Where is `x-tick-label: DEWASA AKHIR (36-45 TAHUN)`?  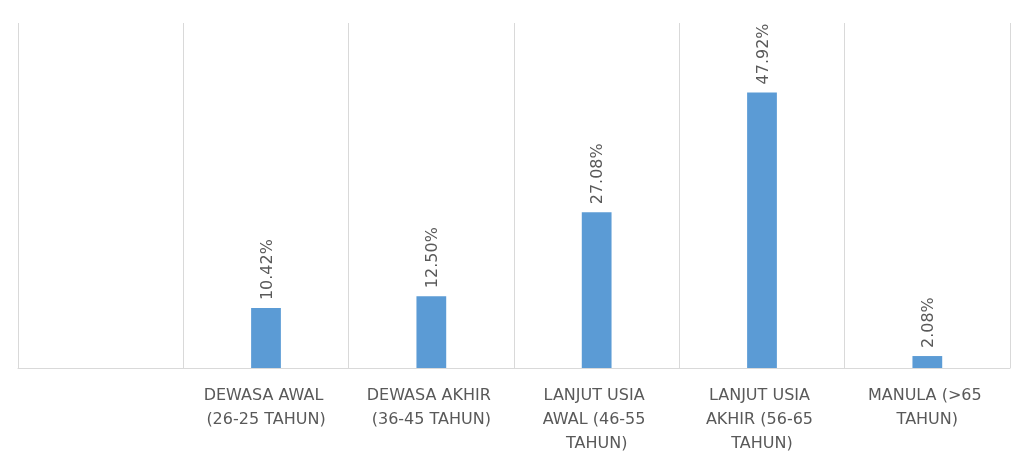 x-tick-label: DEWASA AKHIR (36-45 TAHUN) is located at coordinates (431, 406).